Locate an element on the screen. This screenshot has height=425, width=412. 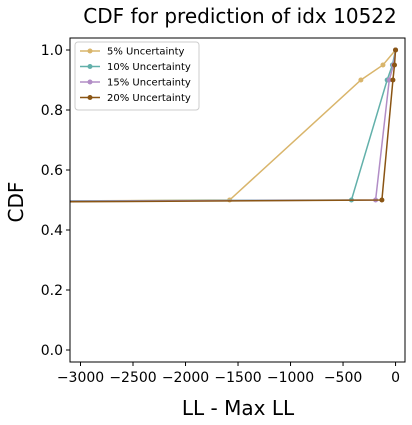
y-tick-label: 0.4 is located at coordinates (52, 231).